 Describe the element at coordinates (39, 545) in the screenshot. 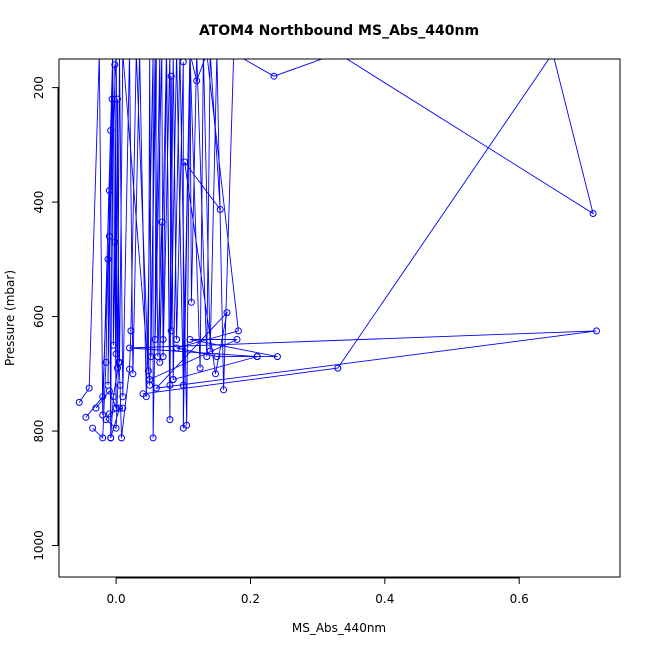

I see `y-tick-label-4: 1000` at that location.